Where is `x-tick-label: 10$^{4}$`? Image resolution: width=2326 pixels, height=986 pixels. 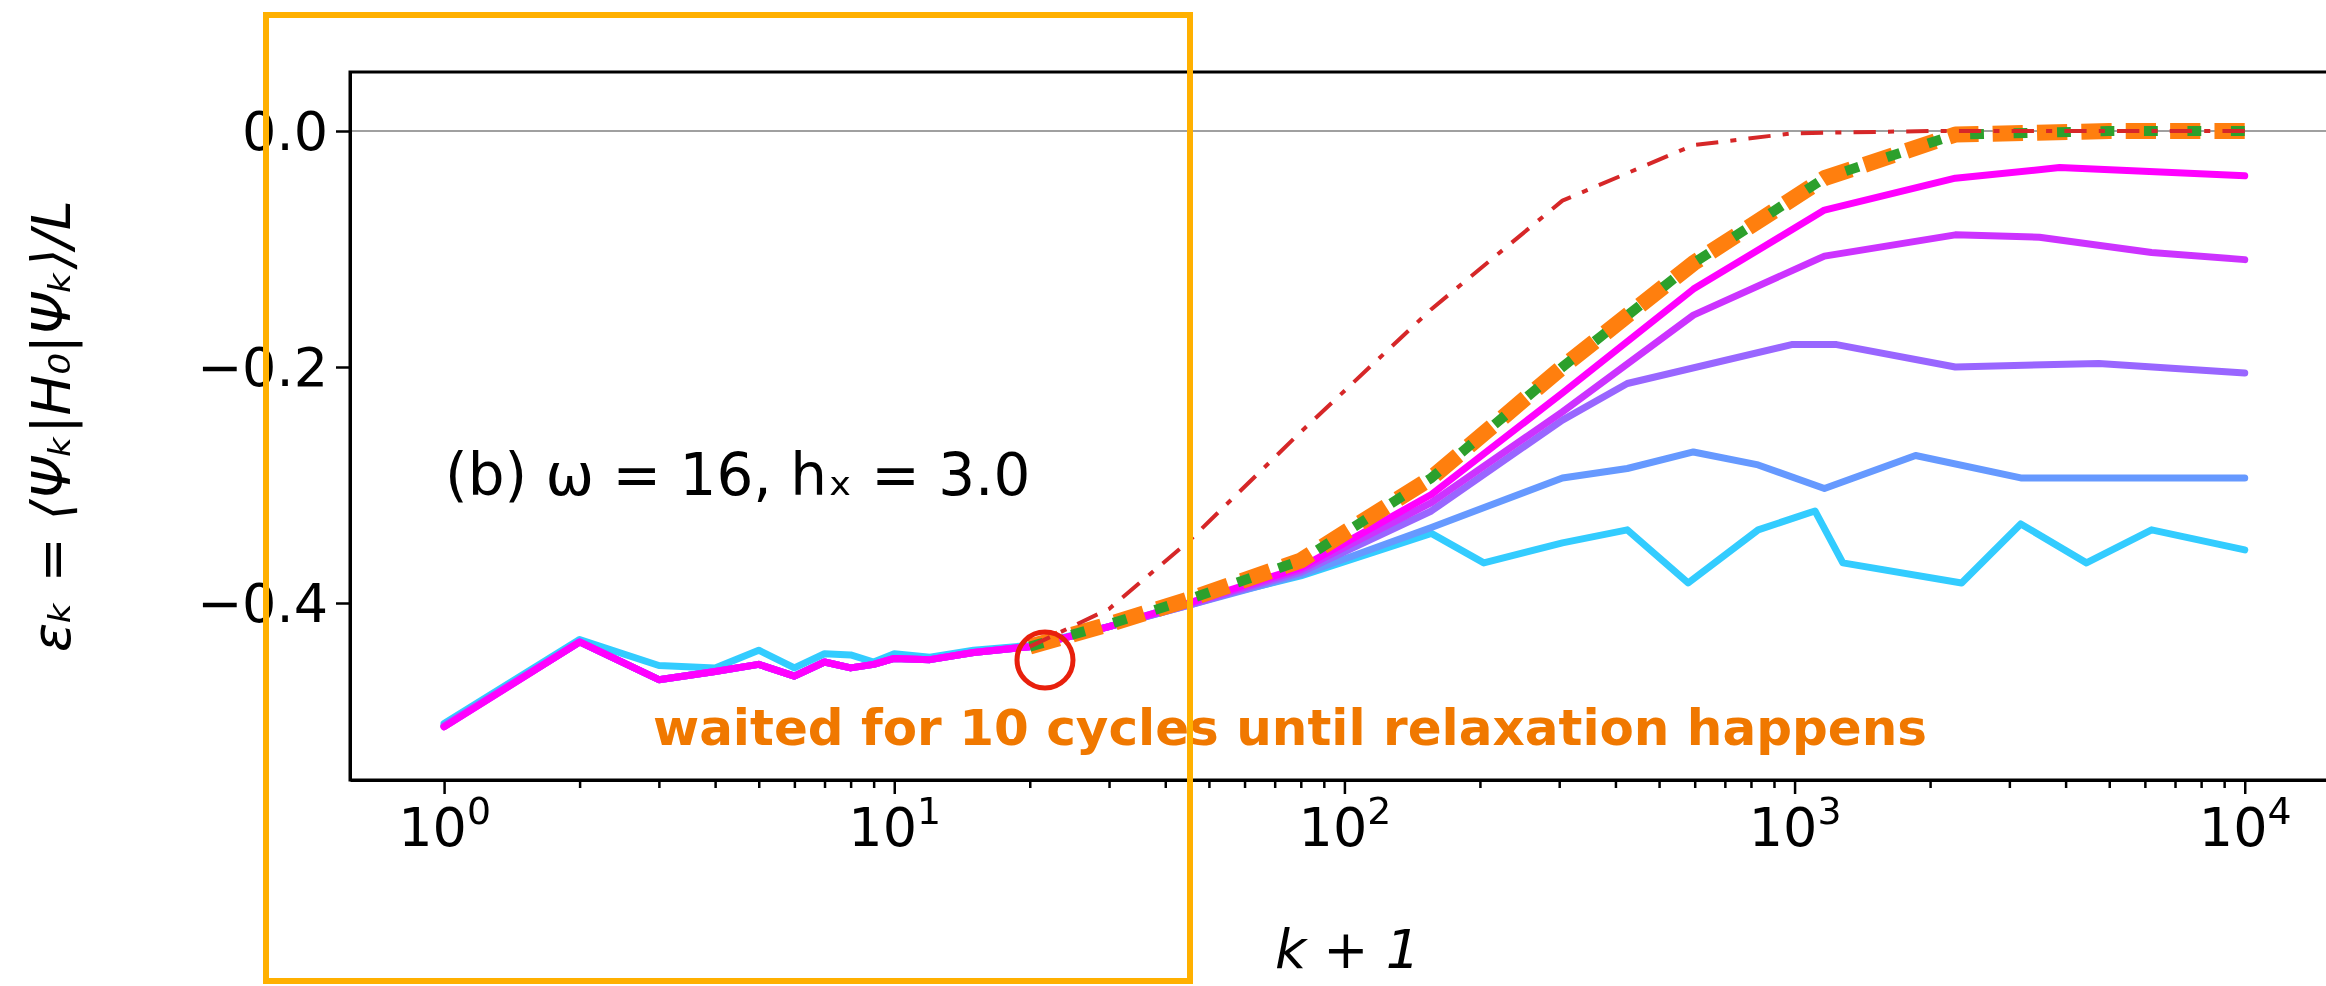
x-tick-label: 10$^{4}$ is located at coordinates (2245, 823).